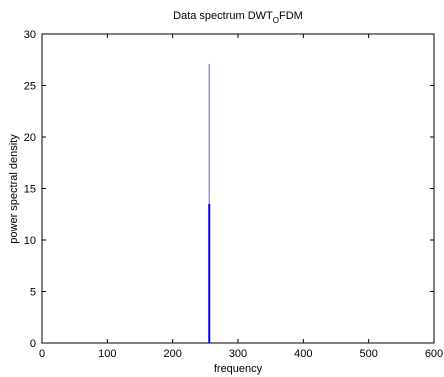 The height and width of the screenshot is (377, 444). I want to click on x-axis-label: frequency, so click(238, 369).